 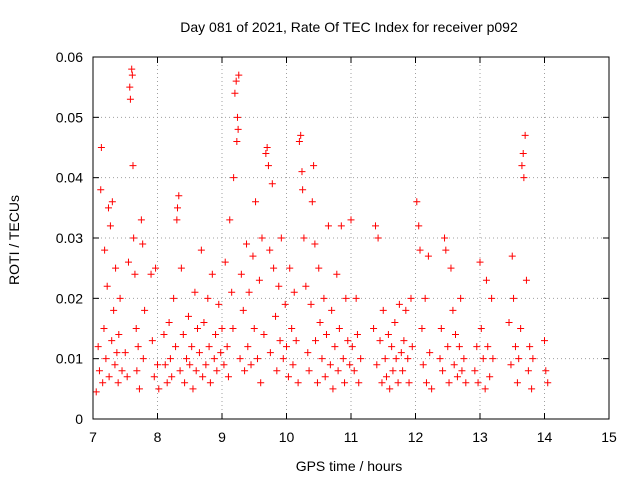 What do you see at coordinates (349, 466) in the screenshot?
I see `x-axis-label: GPS time / hours` at bounding box center [349, 466].